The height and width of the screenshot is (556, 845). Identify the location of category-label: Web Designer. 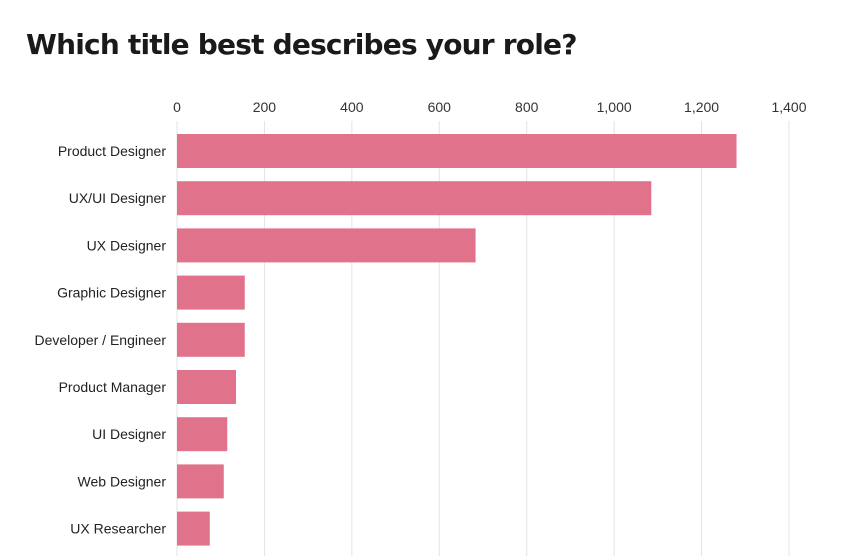
(122, 481).